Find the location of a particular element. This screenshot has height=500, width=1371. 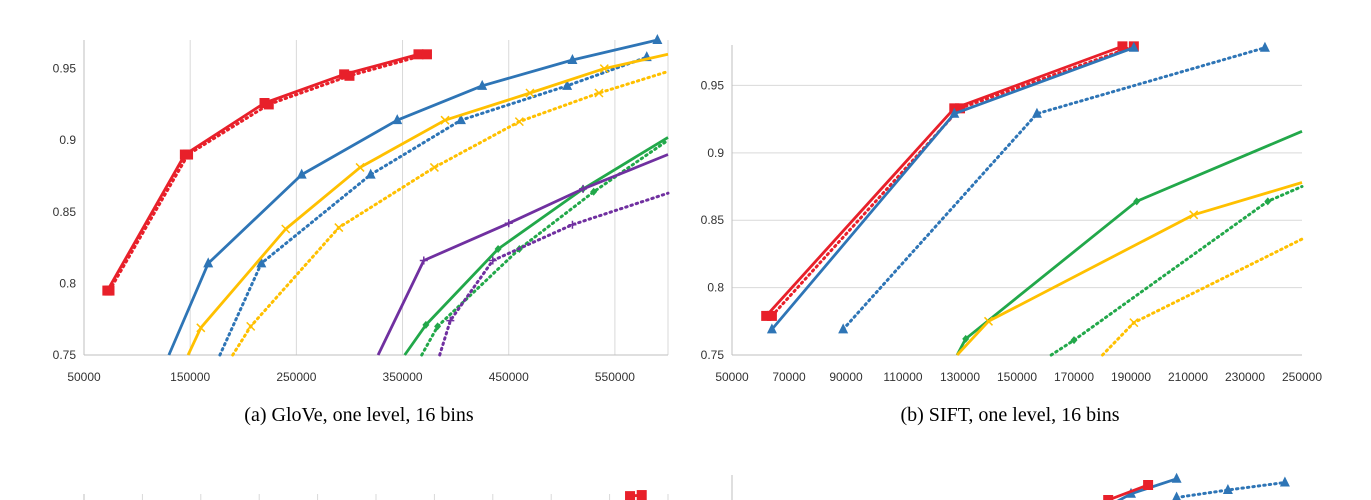

x-tick-label: 110000 is located at coordinates (902, 377).